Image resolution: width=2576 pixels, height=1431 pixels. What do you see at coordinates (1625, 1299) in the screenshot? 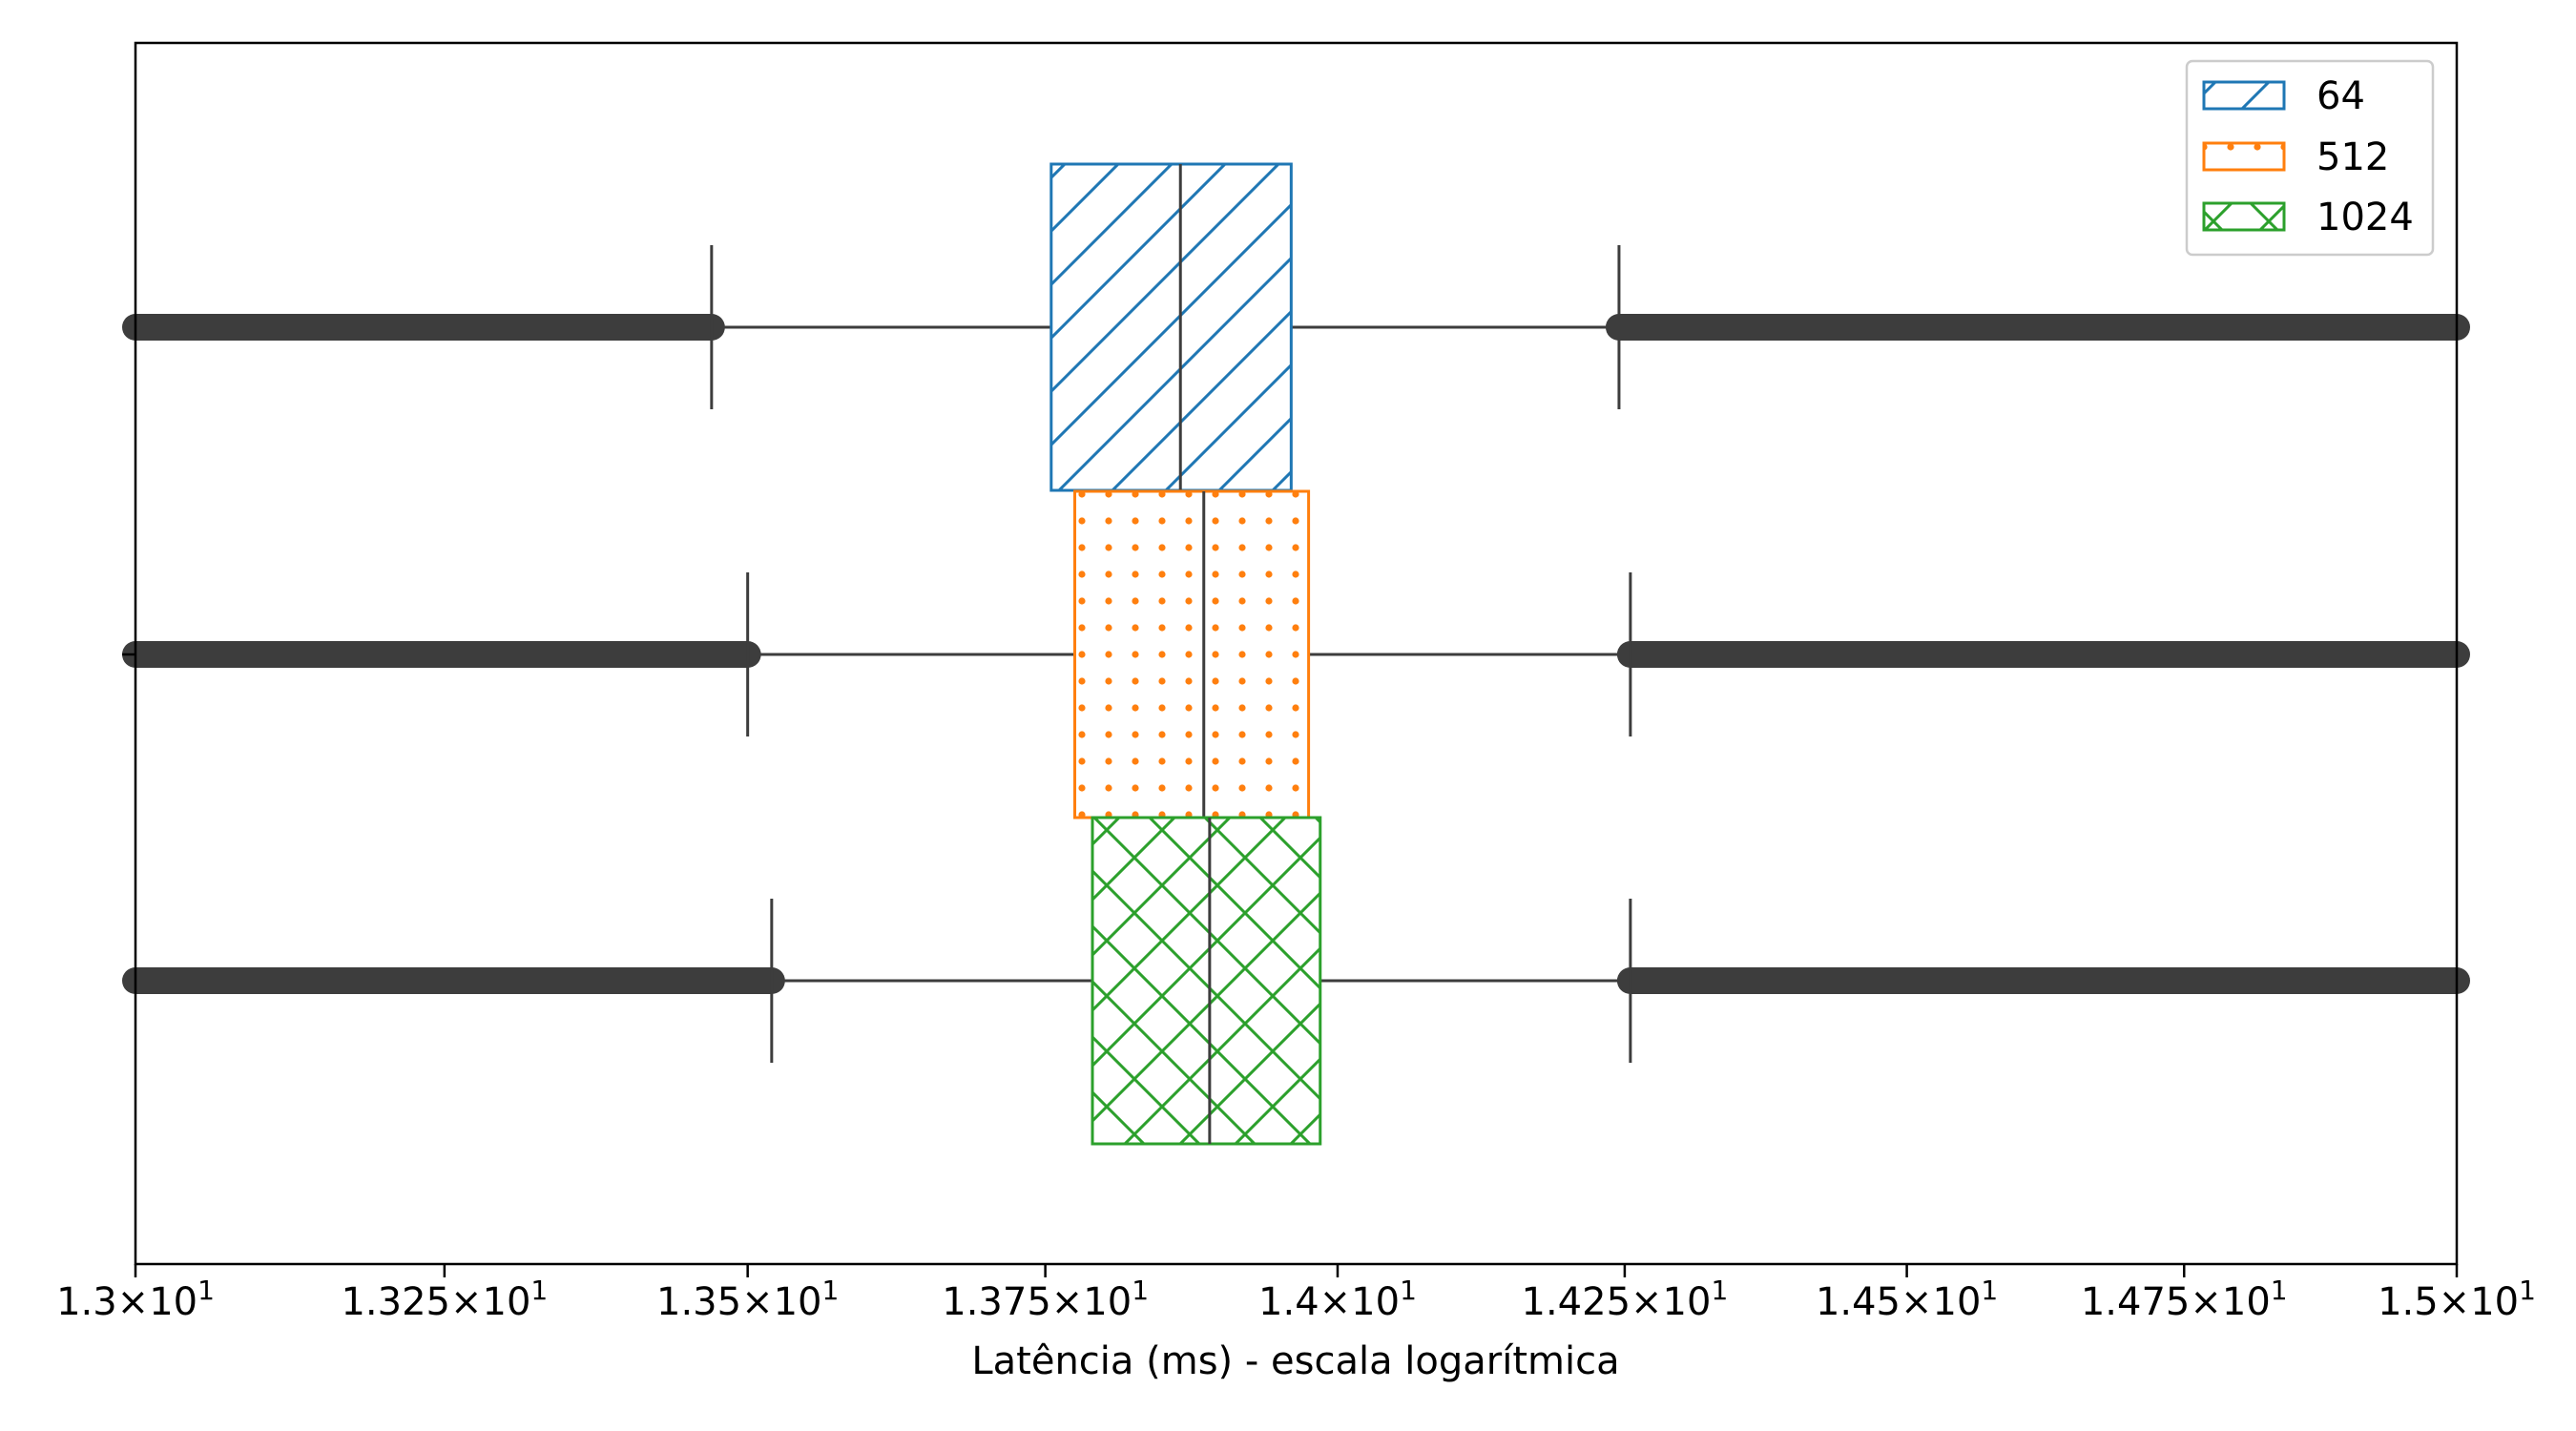
I see `x-tick-label: 1.425×101` at bounding box center [1625, 1299].